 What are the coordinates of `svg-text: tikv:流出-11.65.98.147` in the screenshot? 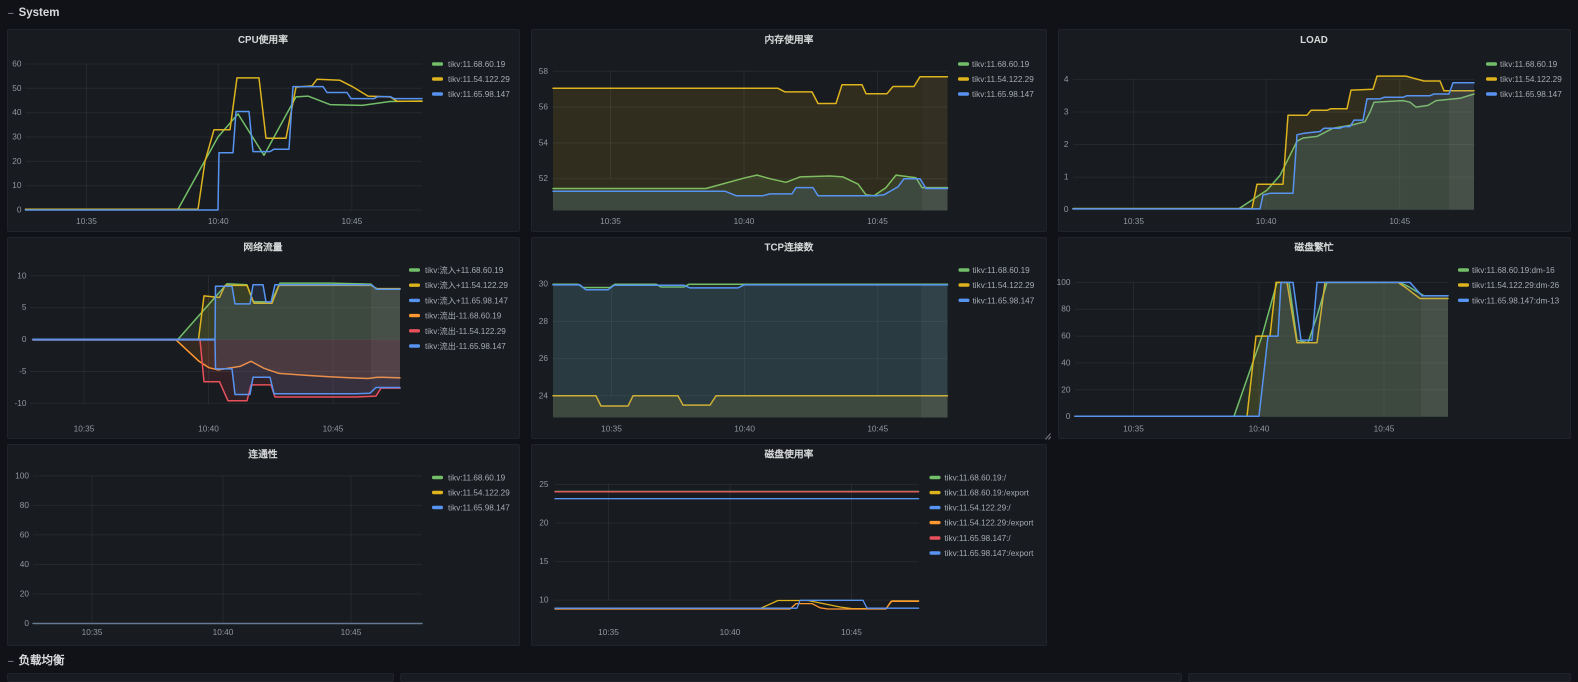 It's located at (465, 346).